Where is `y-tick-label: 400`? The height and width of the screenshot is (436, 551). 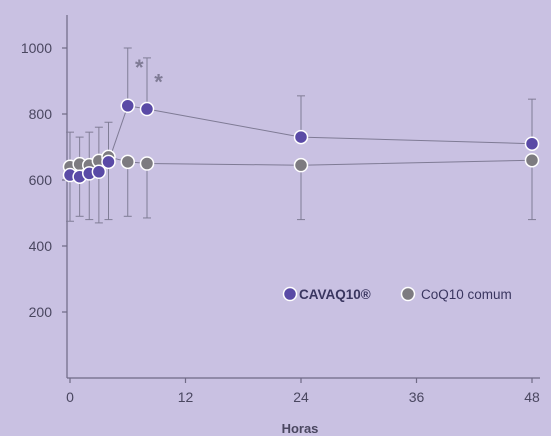
y-tick-label: 400 is located at coordinates (41, 246).